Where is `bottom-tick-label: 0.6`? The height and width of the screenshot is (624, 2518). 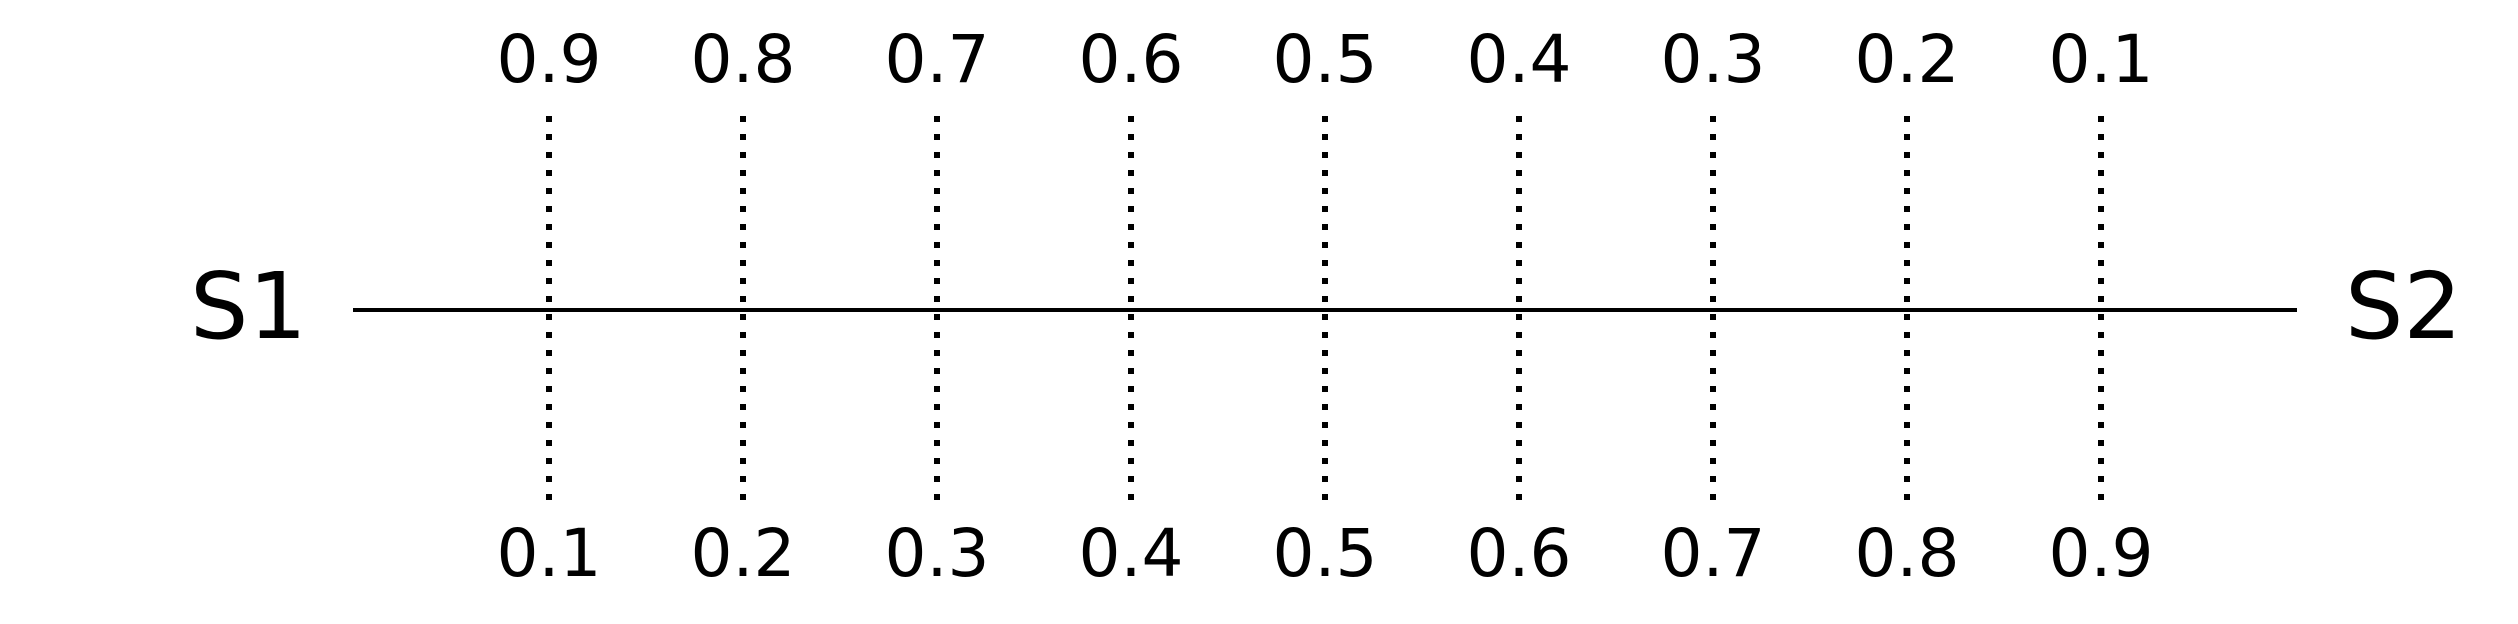 bottom-tick-label: 0.6 is located at coordinates (1519, 553).